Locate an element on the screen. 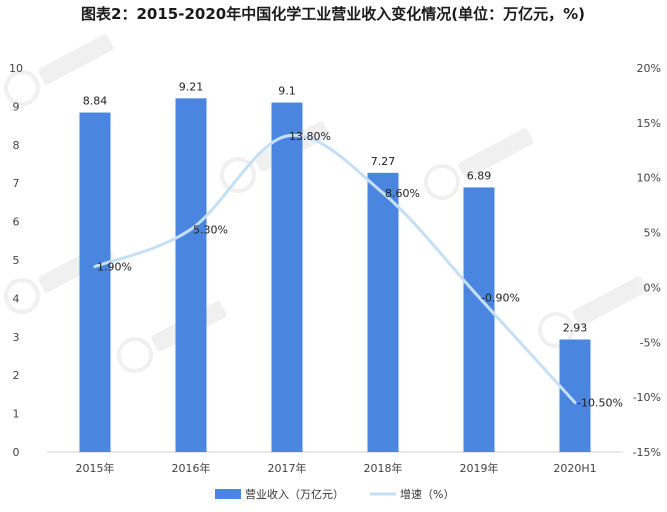  right-axis-tick: -15% is located at coordinates (647, 452).